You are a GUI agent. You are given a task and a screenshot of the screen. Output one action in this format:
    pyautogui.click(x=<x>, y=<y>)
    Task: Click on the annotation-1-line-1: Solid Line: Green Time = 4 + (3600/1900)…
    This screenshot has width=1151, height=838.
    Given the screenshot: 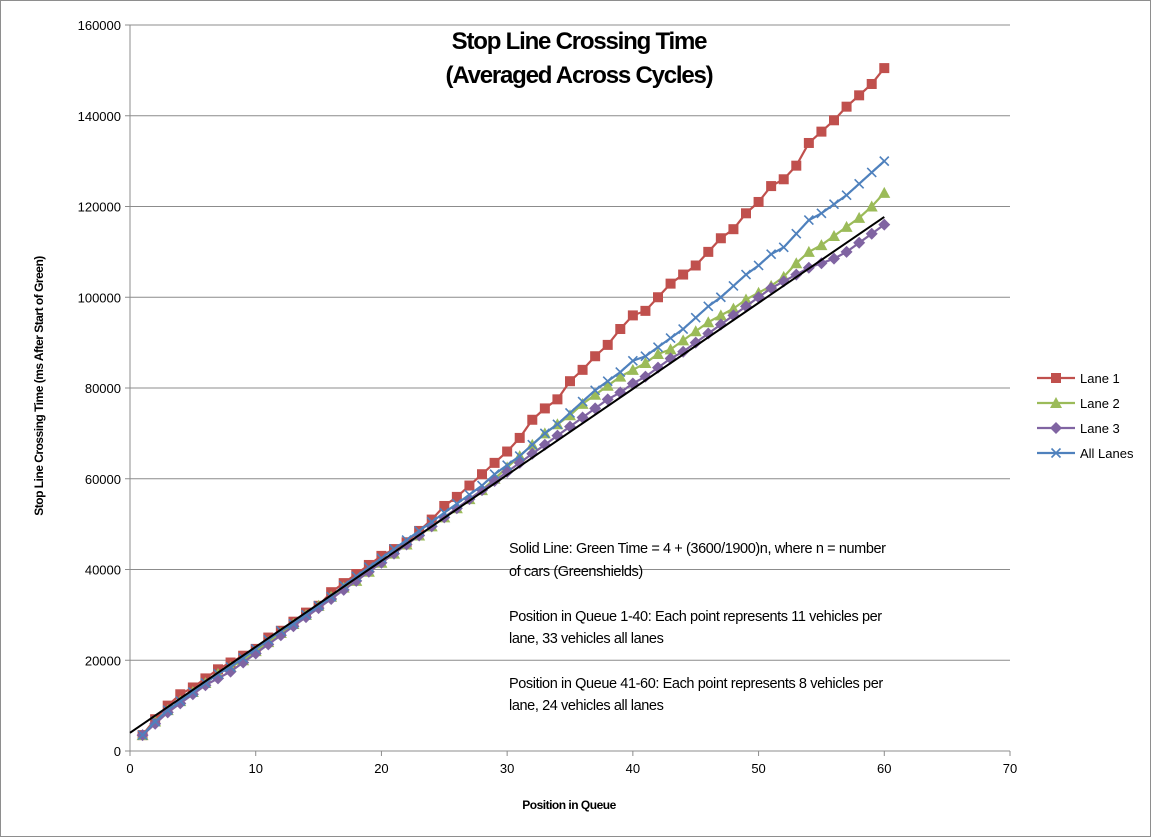 What is the action you would take?
    pyautogui.click(x=697, y=549)
    